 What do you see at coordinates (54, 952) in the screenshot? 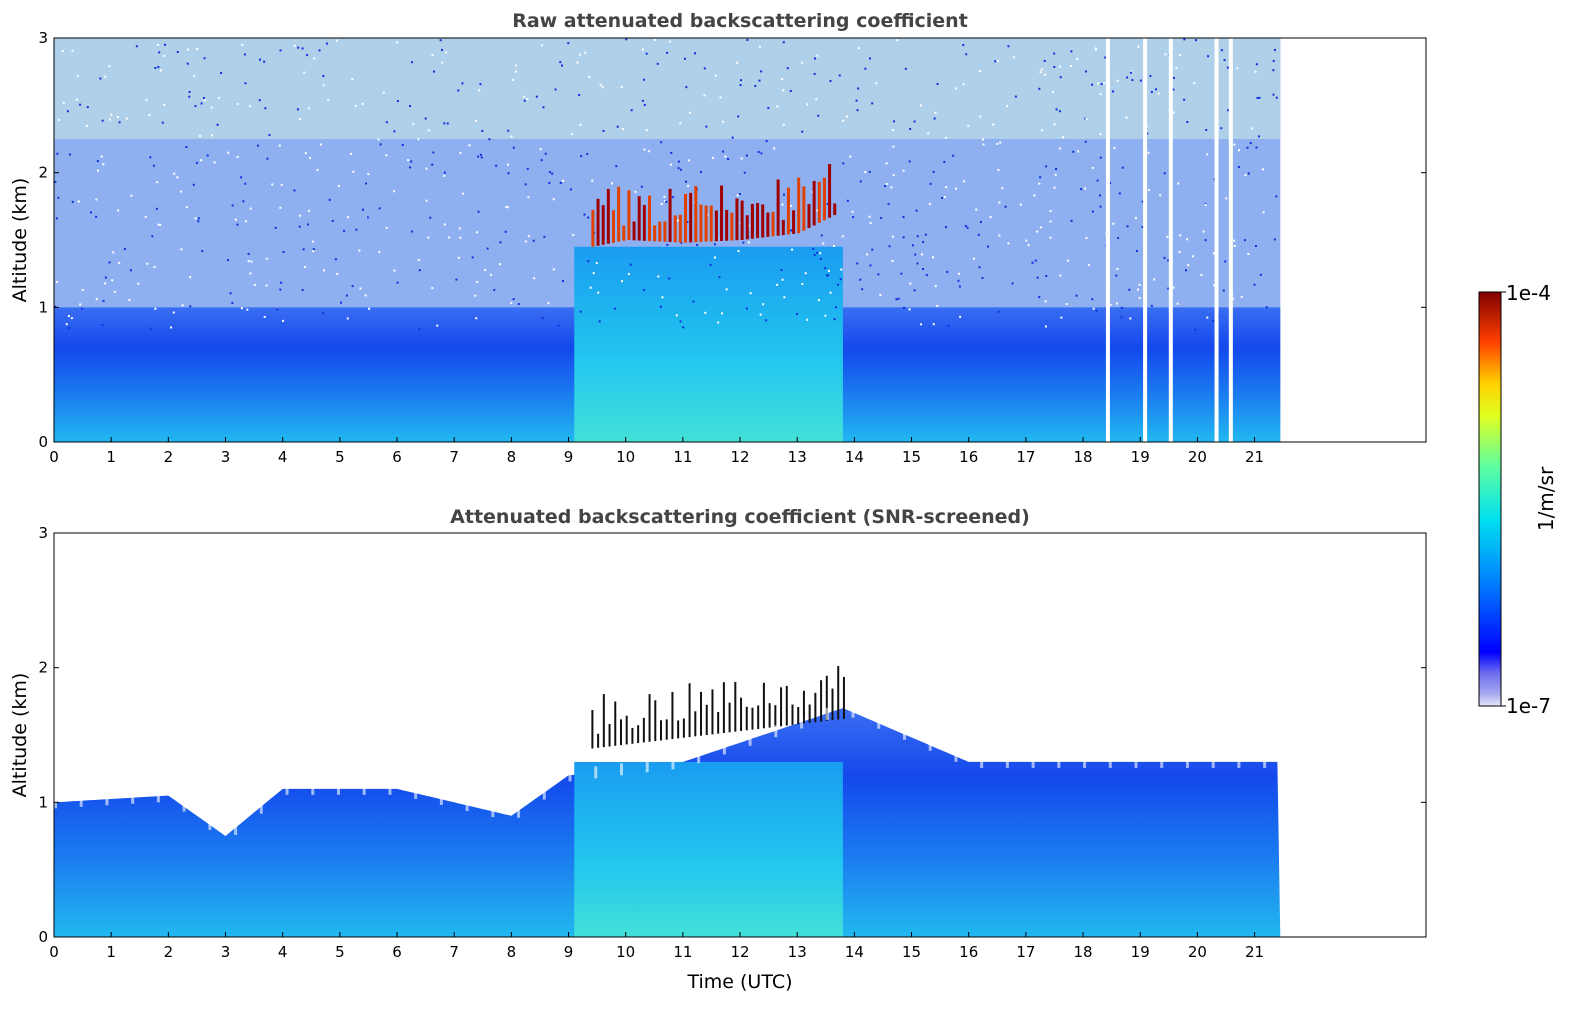
I see `x-tick-label: 0` at bounding box center [54, 952].